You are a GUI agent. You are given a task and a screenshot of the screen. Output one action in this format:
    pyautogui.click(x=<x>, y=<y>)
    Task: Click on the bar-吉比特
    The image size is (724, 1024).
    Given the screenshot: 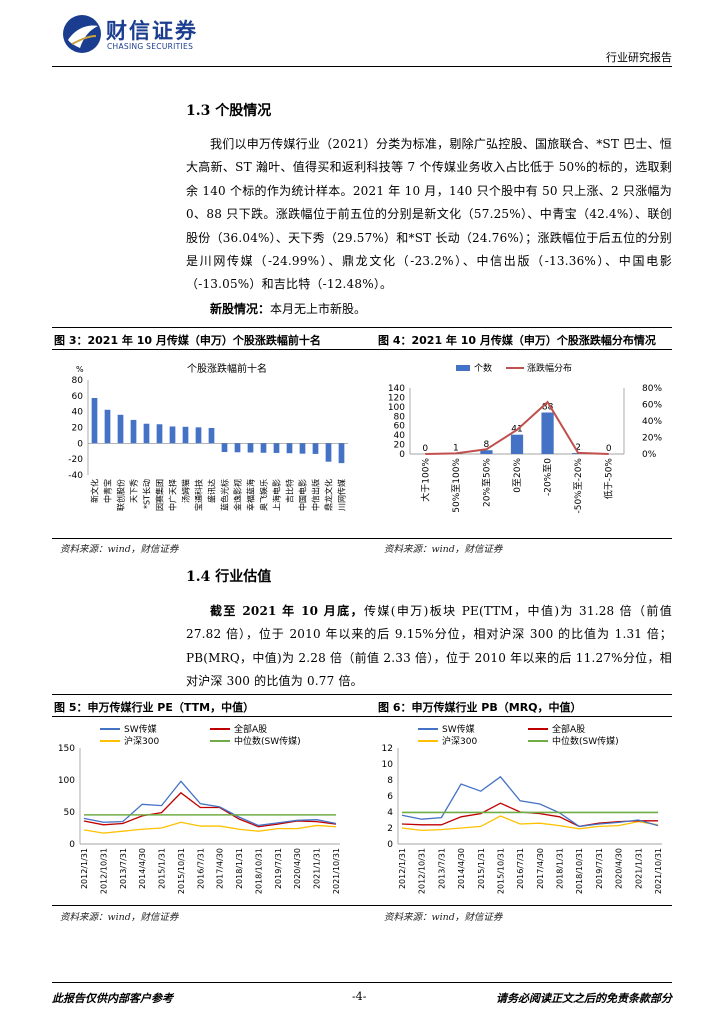 What is the action you would take?
    pyautogui.click(x=289, y=448)
    